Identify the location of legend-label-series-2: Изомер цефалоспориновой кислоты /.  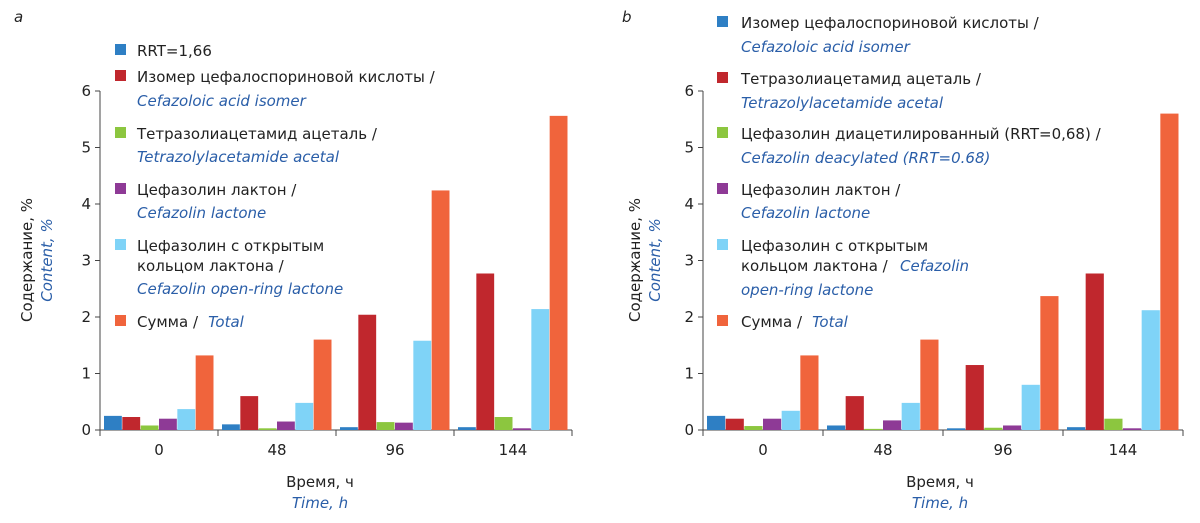
(286, 77).